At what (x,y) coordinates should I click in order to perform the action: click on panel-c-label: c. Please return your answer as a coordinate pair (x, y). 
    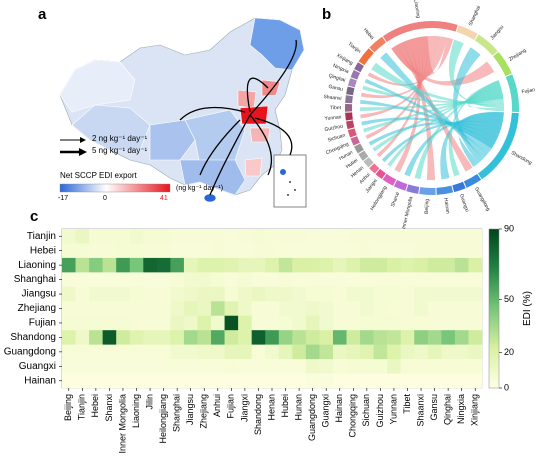
    Looking at the image, I should click on (34, 216).